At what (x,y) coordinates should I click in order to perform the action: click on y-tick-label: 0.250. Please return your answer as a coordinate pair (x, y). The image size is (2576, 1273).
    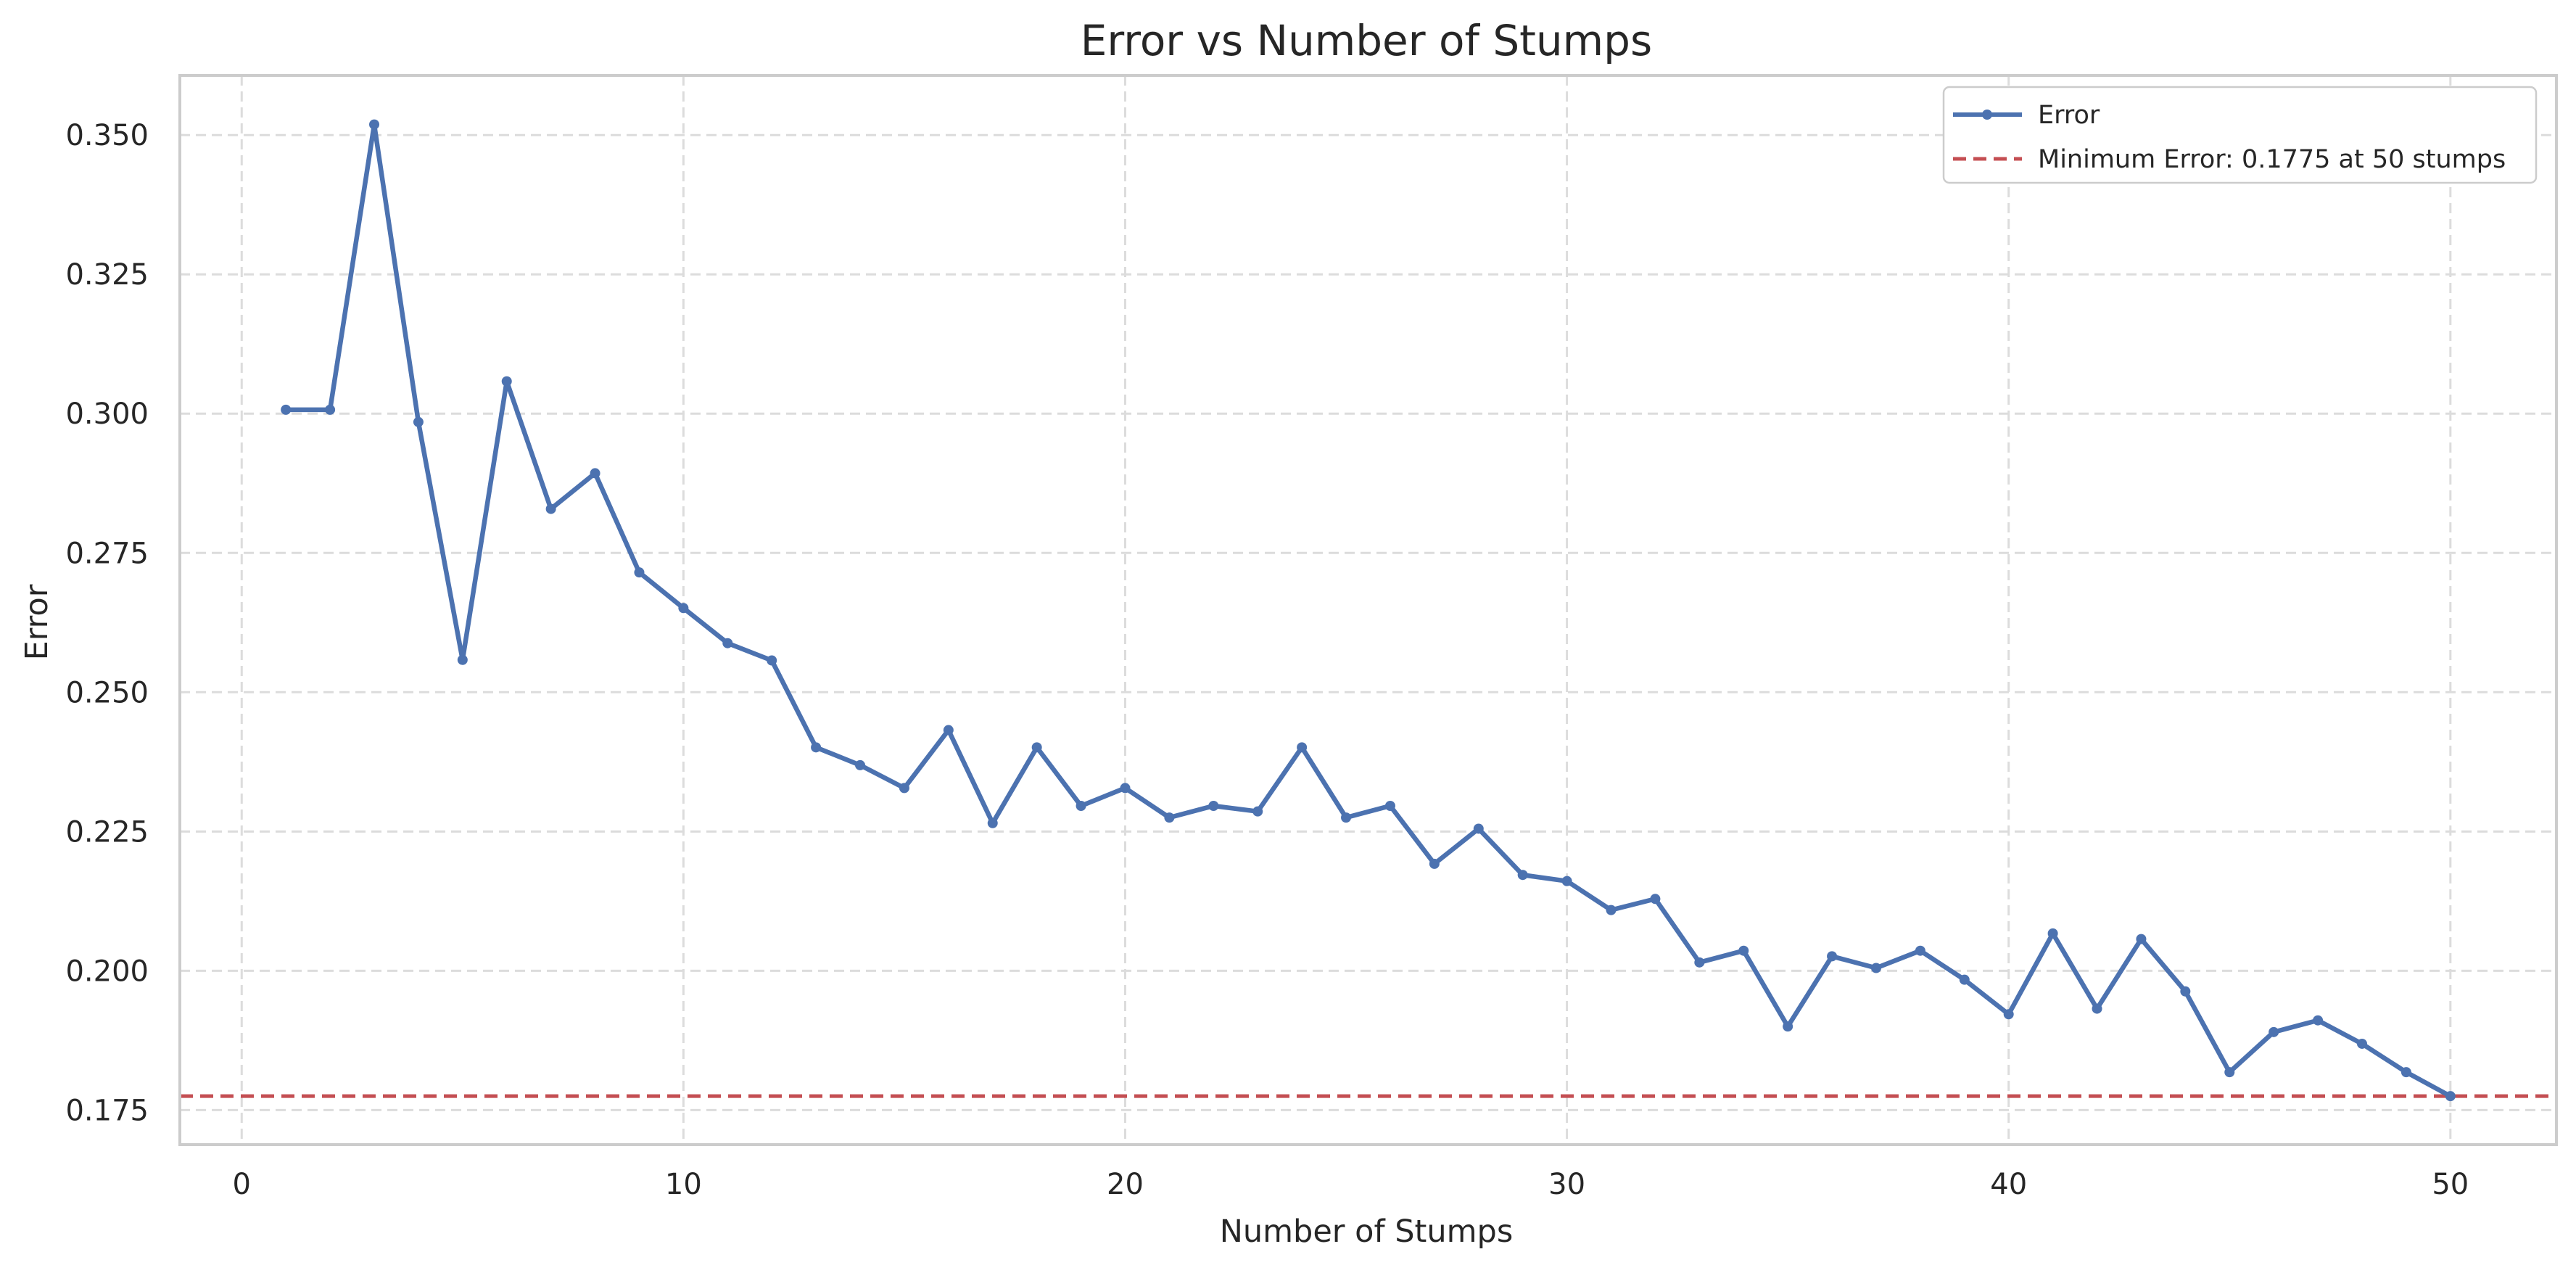
    Looking at the image, I should click on (107, 692).